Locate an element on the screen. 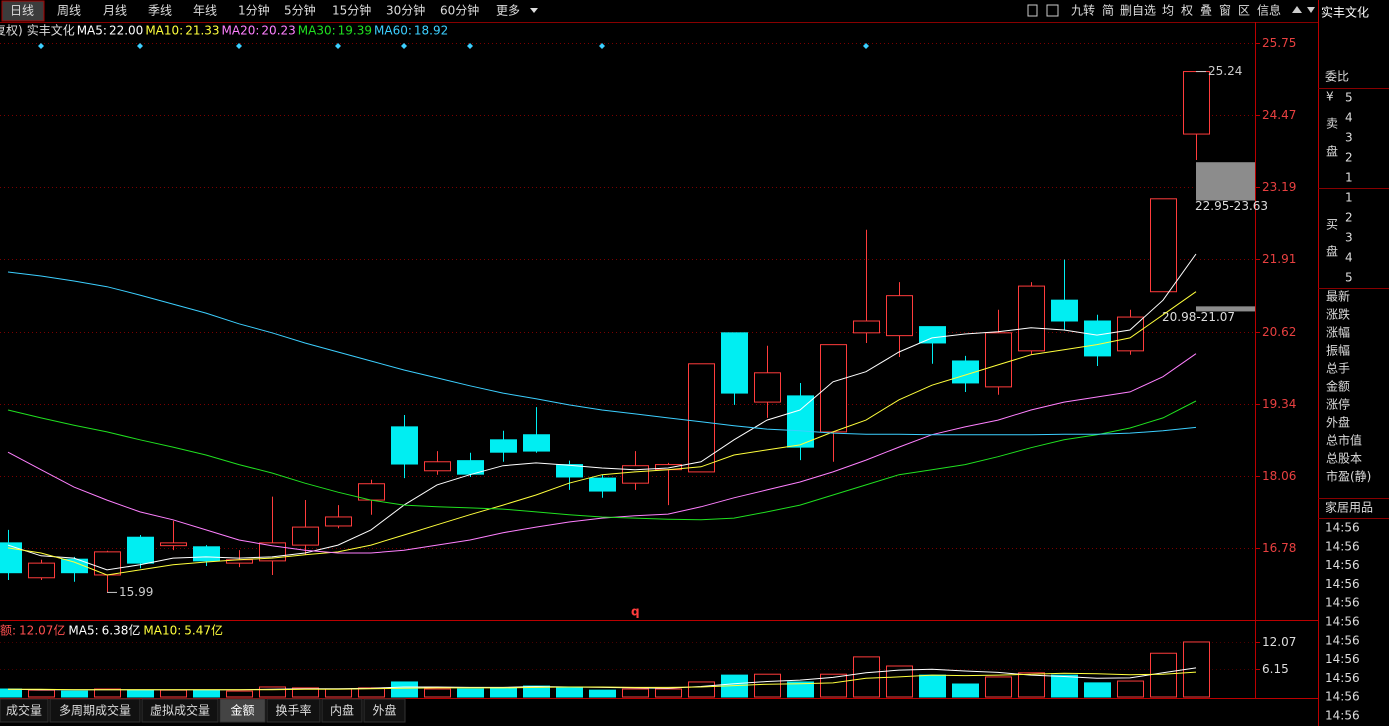 The image size is (1389, 726). quote-field: 金额 is located at coordinates (1338, 386).